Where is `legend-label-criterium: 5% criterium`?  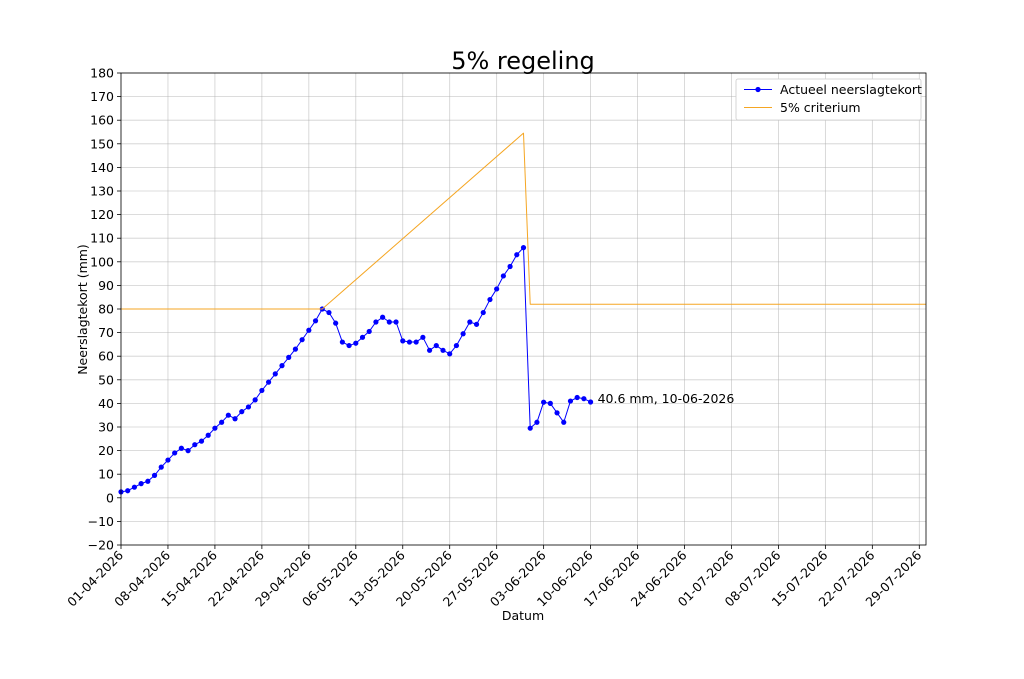
legend-label-criterium: 5% criterium is located at coordinates (820, 107).